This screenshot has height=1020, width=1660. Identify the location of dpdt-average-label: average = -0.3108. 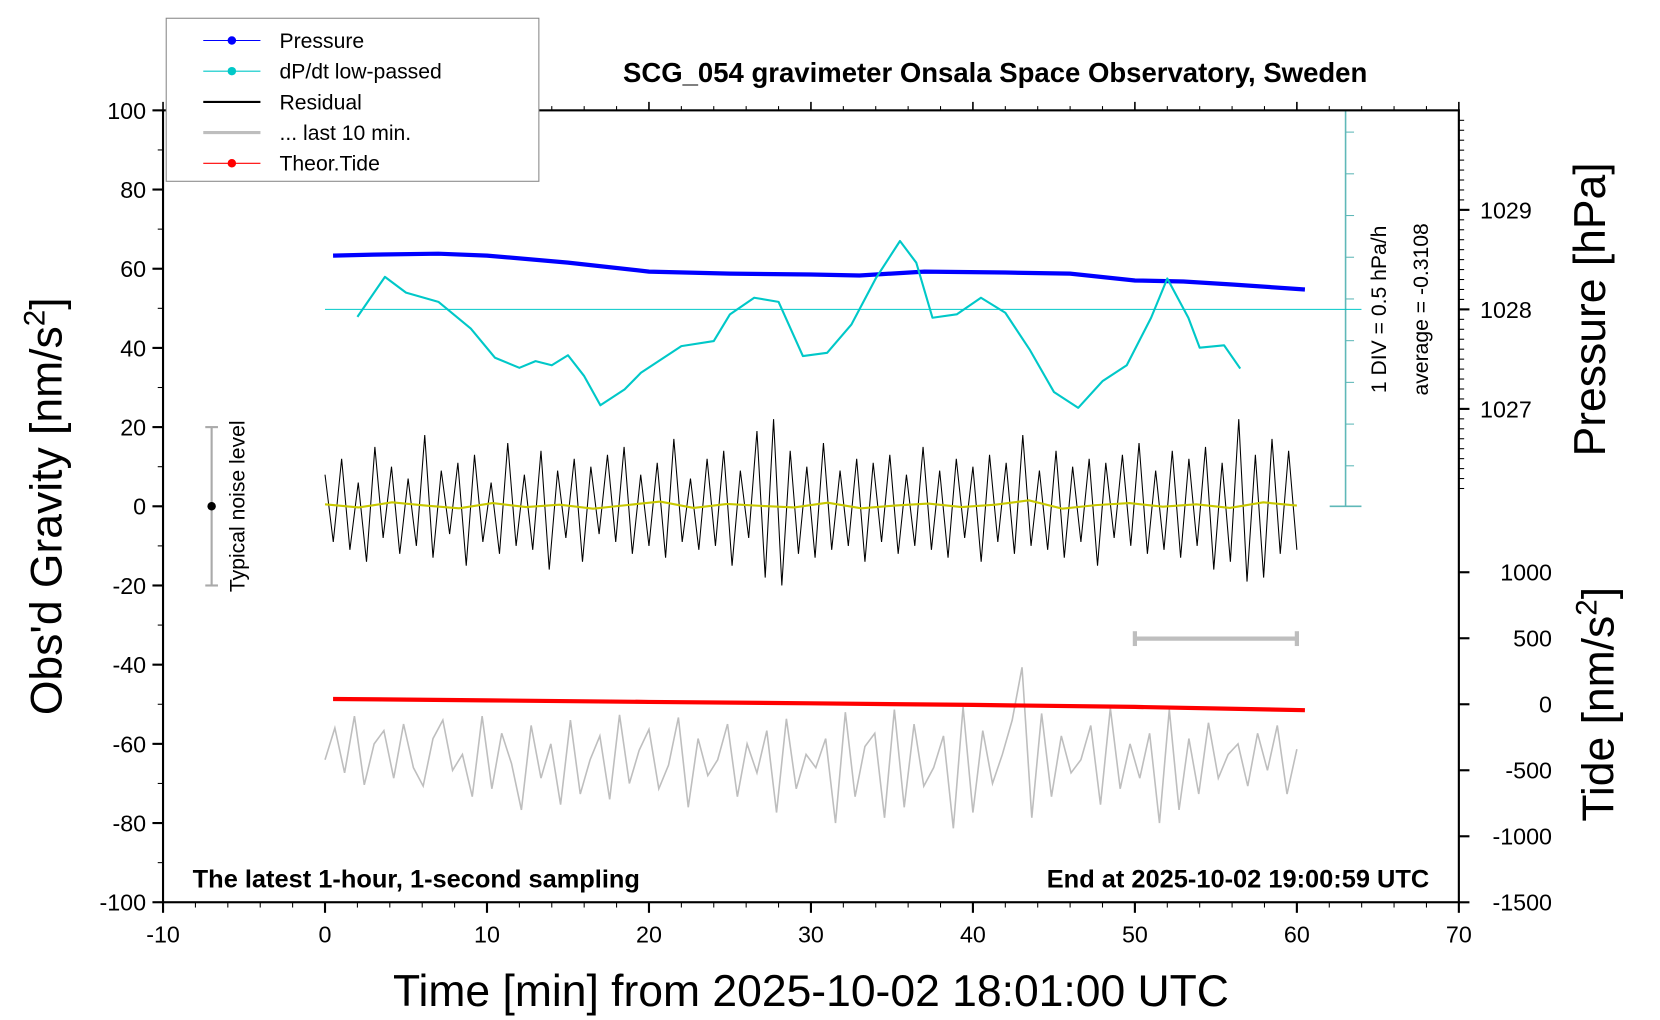
(1421, 309).